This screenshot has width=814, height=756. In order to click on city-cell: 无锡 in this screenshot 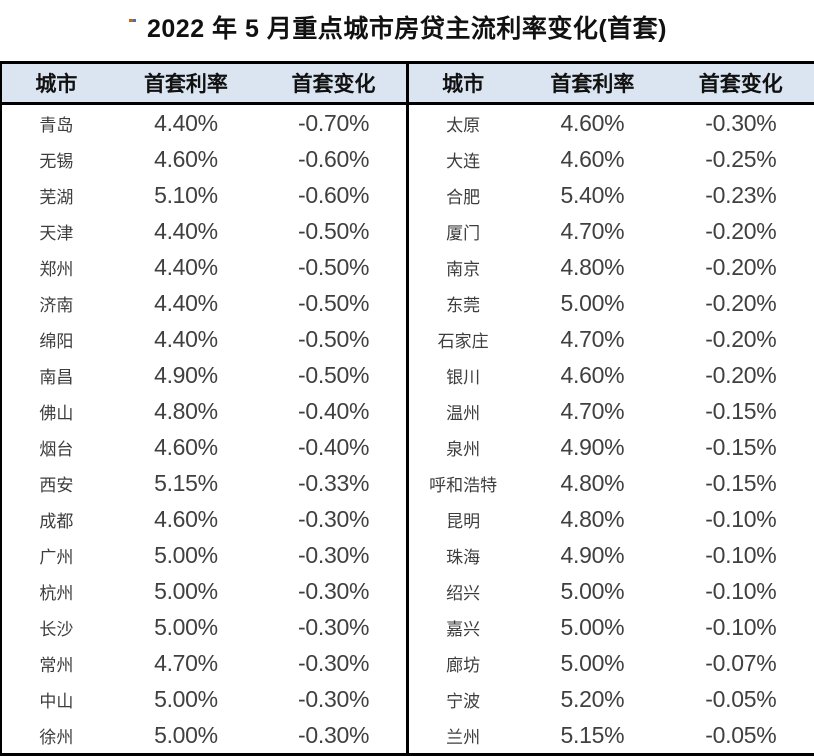, I will do `click(56, 161)`.